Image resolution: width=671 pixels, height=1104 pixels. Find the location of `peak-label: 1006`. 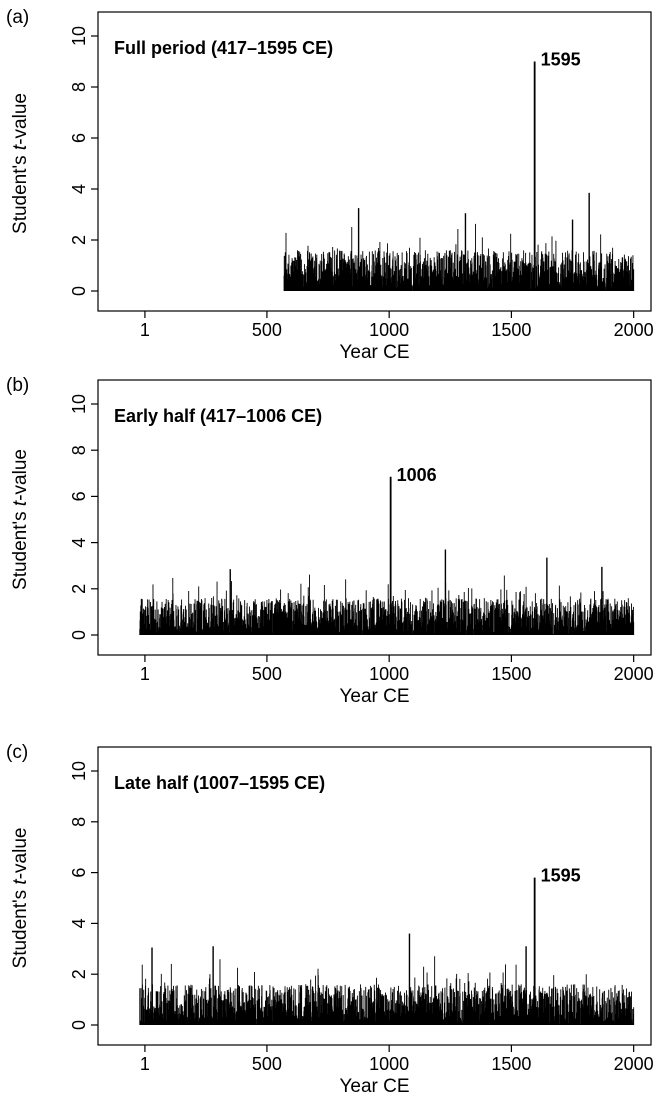

peak-label: 1006 is located at coordinates (417, 475).